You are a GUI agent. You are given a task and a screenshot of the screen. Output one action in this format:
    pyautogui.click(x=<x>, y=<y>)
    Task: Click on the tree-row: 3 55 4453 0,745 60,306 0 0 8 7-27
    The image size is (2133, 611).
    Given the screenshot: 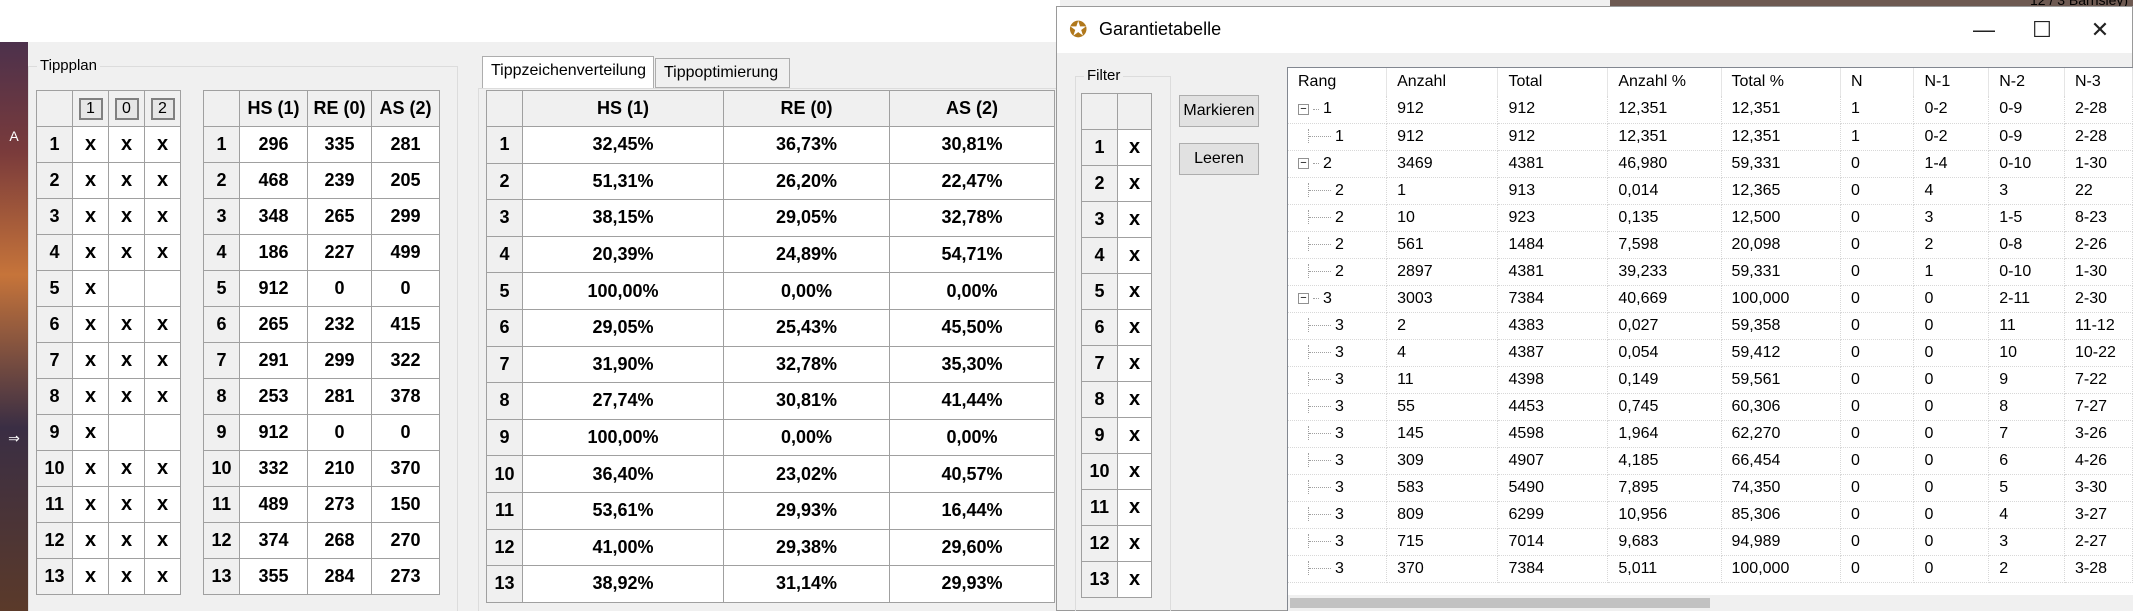 What is the action you would take?
    pyautogui.click(x=1710, y=407)
    